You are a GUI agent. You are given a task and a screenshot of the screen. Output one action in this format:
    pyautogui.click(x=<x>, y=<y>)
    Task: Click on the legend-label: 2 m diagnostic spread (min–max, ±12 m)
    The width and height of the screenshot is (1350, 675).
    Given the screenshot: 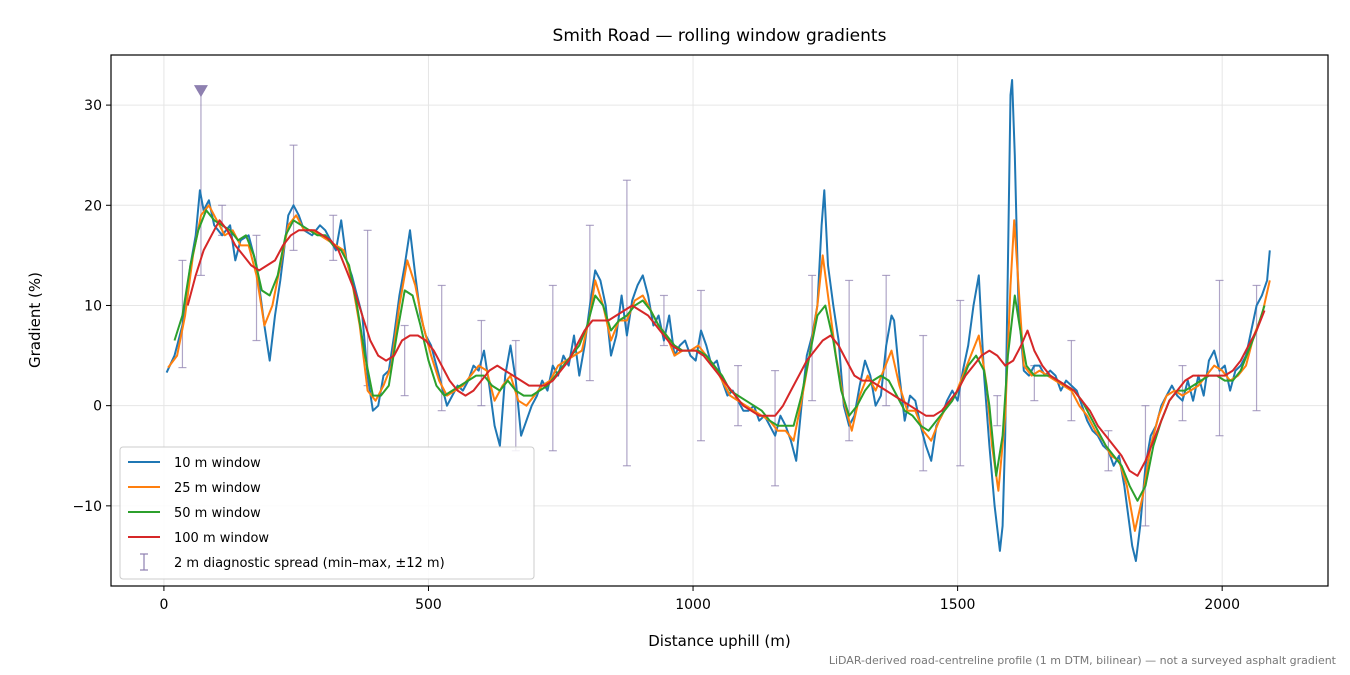 What is the action you would take?
    pyautogui.click(x=309, y=563)
    